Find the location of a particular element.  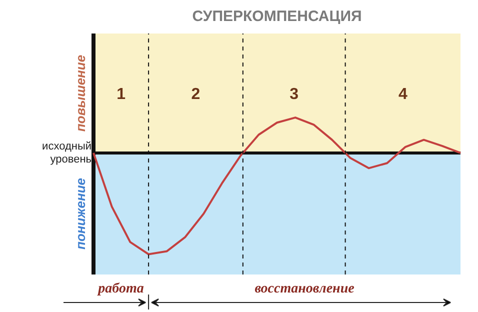

text: 3 is located at coordinates (294, 95).